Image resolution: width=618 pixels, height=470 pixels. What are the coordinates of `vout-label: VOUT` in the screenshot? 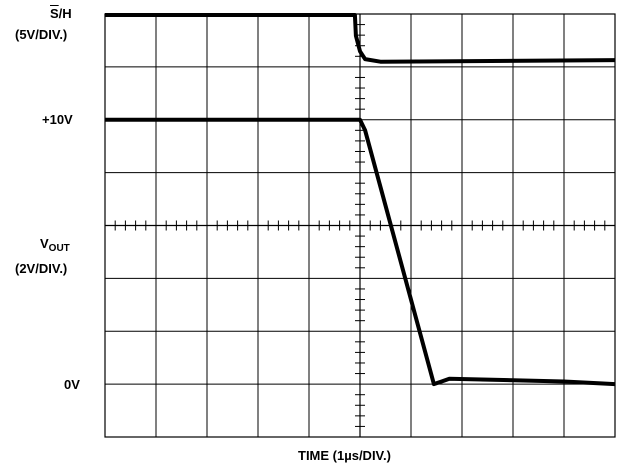 It's located at (55, 246).